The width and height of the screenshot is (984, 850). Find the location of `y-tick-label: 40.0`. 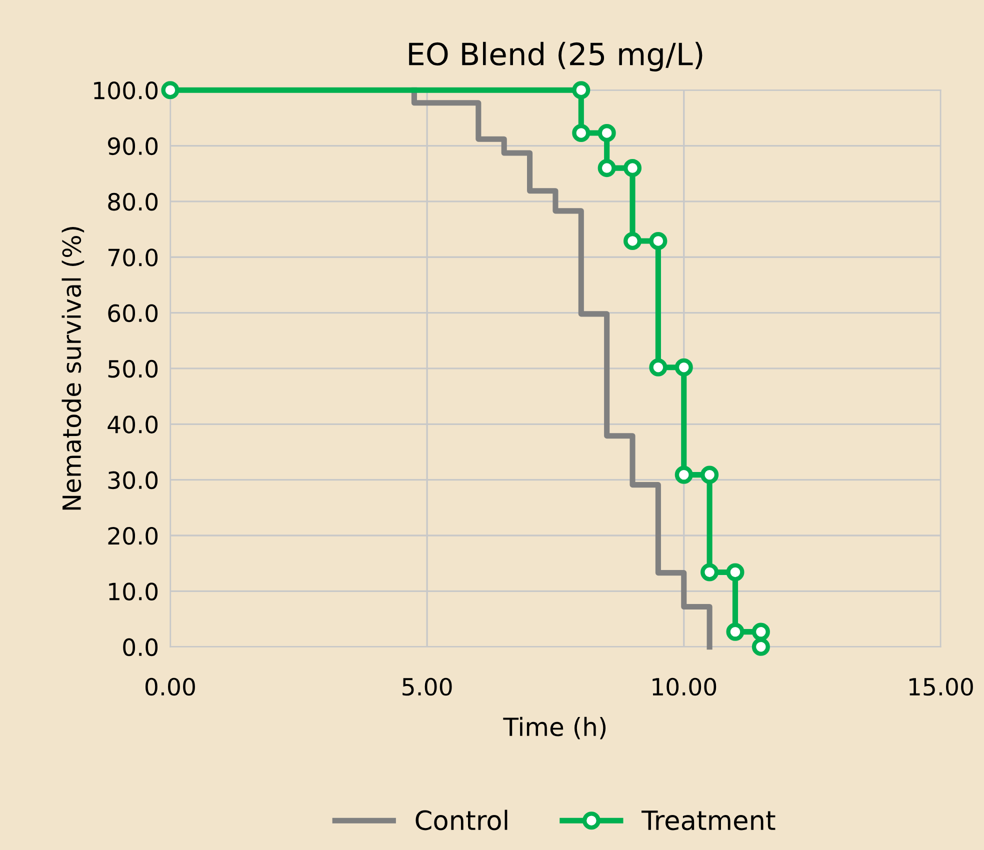

y-tick-label: 40.0 is located at coordinates (133, 425).